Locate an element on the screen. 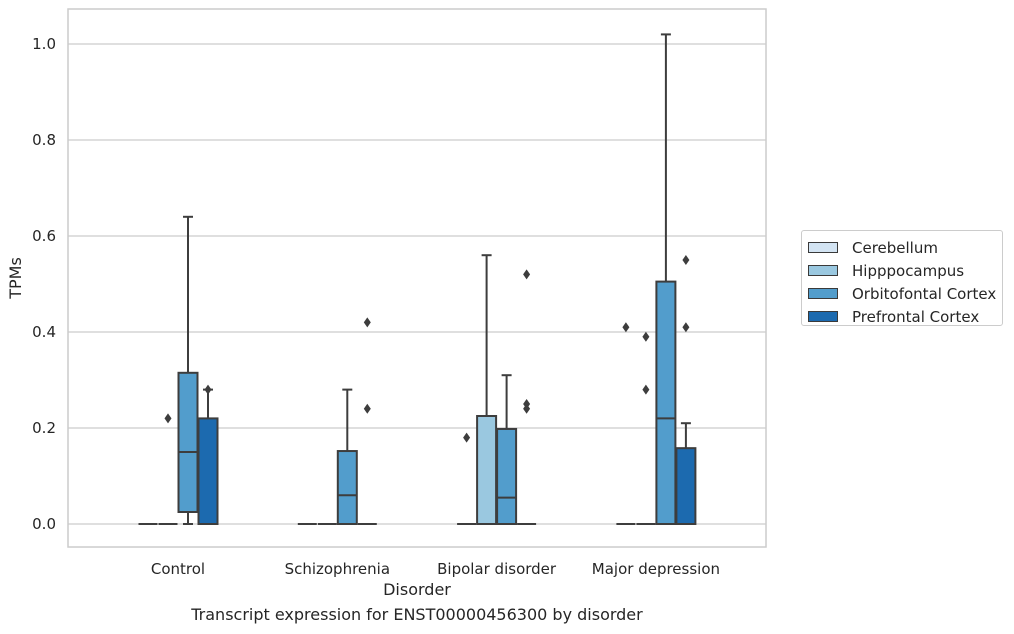  y-tick-label: 0.0 is located at coordinates (44, 524).